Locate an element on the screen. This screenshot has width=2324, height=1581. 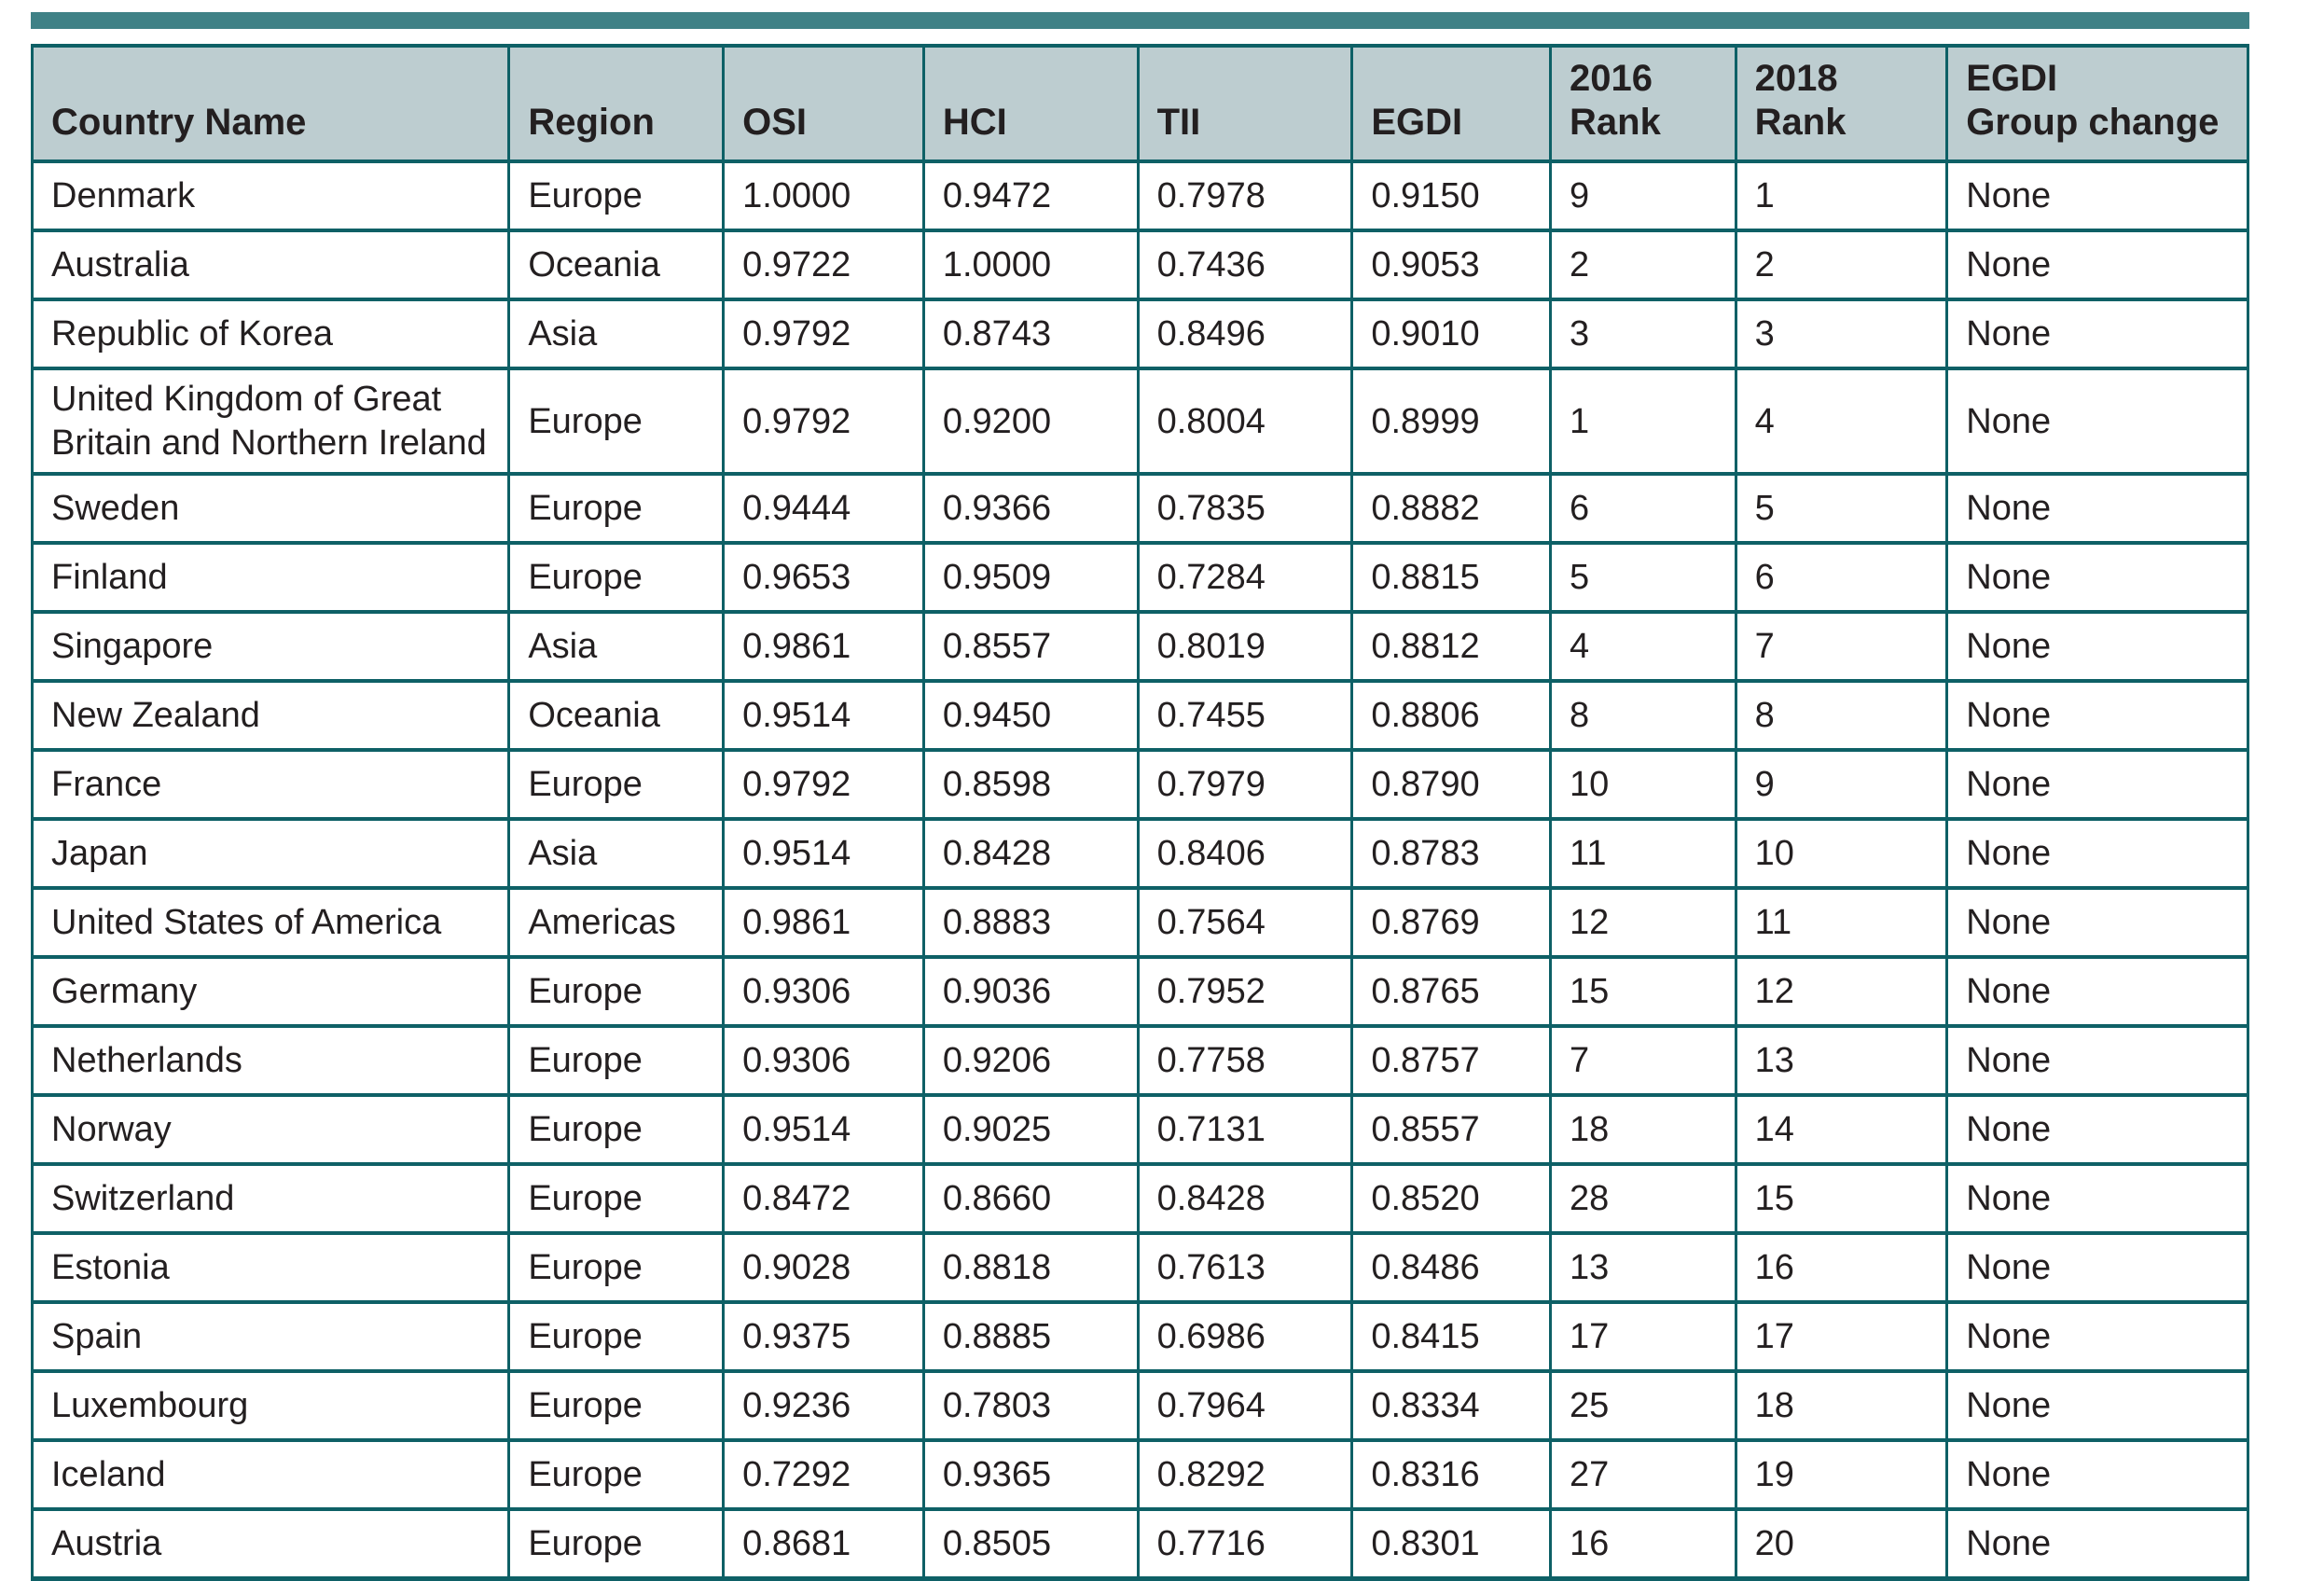
cell-rank2018: 6 is located at coordinates (1841, 578).